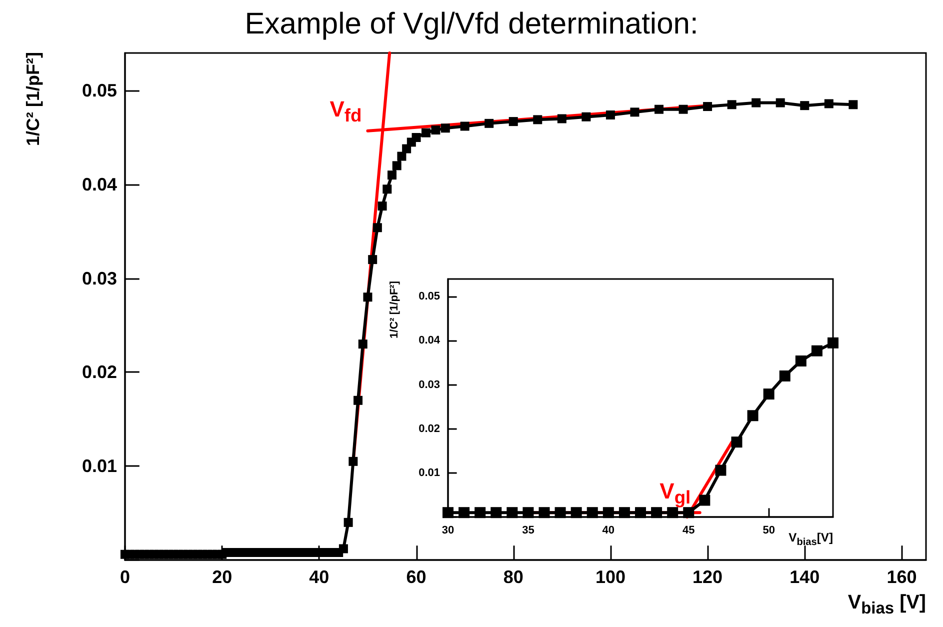  What do you see at coordinates (768, 530) in the screenshot?
I see `x-tick-label: 50` at bounding box center [768, 530].